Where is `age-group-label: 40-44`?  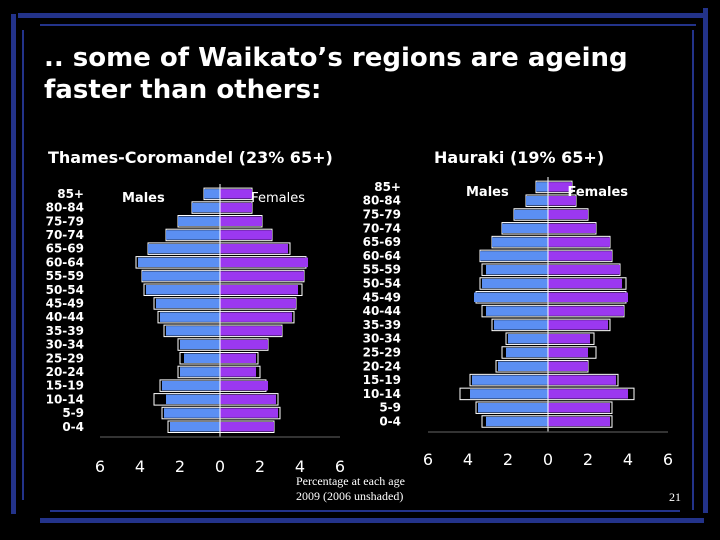
age-group-label: 40-44 is located at coordinates (382, 311).